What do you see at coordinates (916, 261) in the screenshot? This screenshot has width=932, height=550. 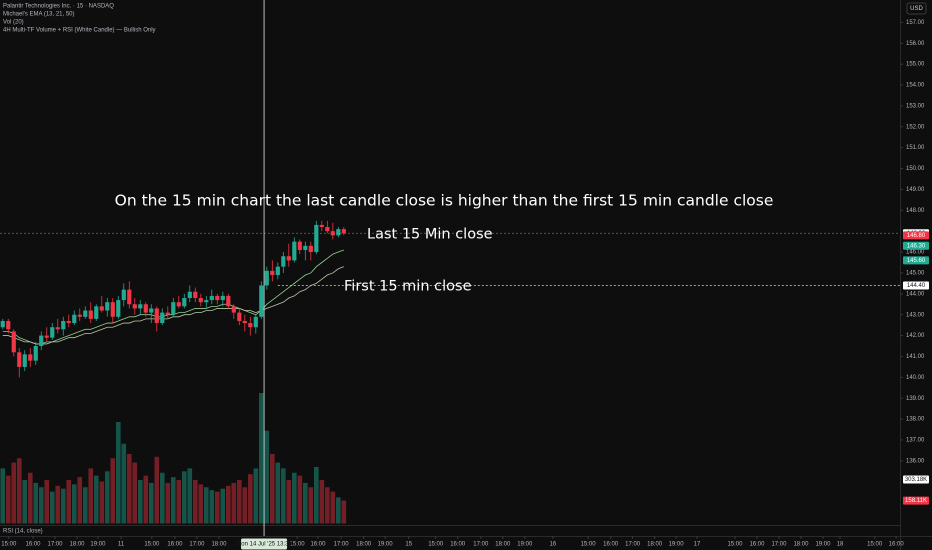 I see `price-label: 145.60` at bounding box center [916, 261].